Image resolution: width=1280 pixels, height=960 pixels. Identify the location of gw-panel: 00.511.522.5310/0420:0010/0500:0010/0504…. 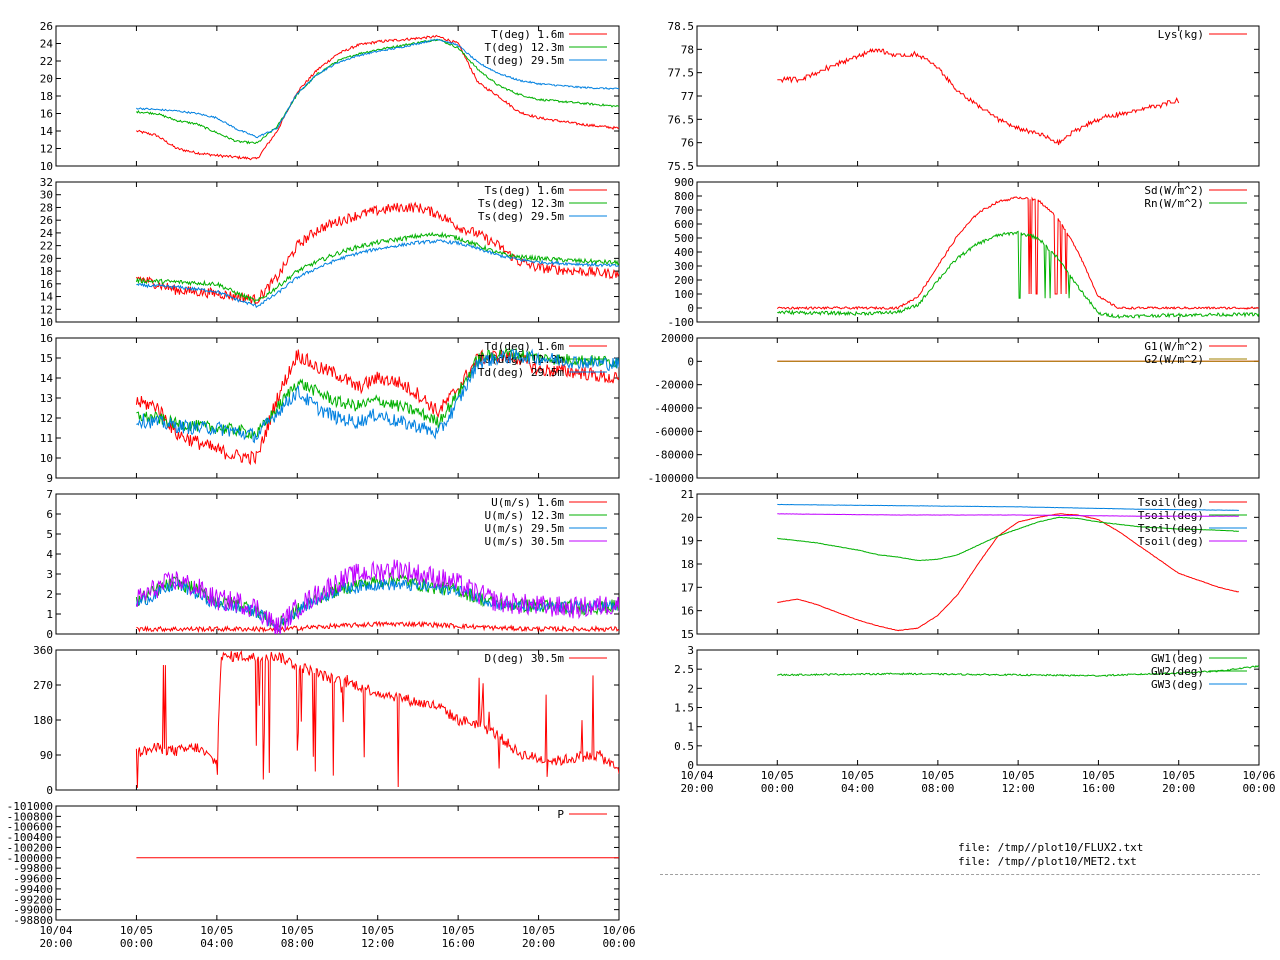
(974, 719).